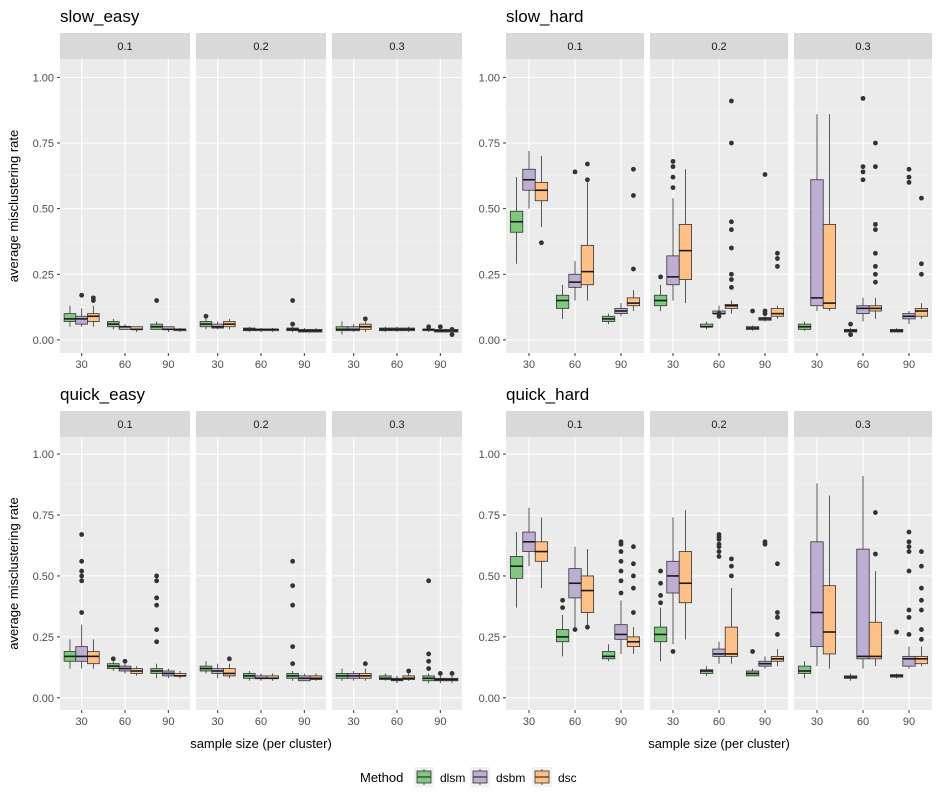 Image resolution: width=938 pixels, height=796 pixels. What do you see at coordinates (673, 722) in the screenshot?
I see `x-tick-label: 30` at bounding box center [673, 722].